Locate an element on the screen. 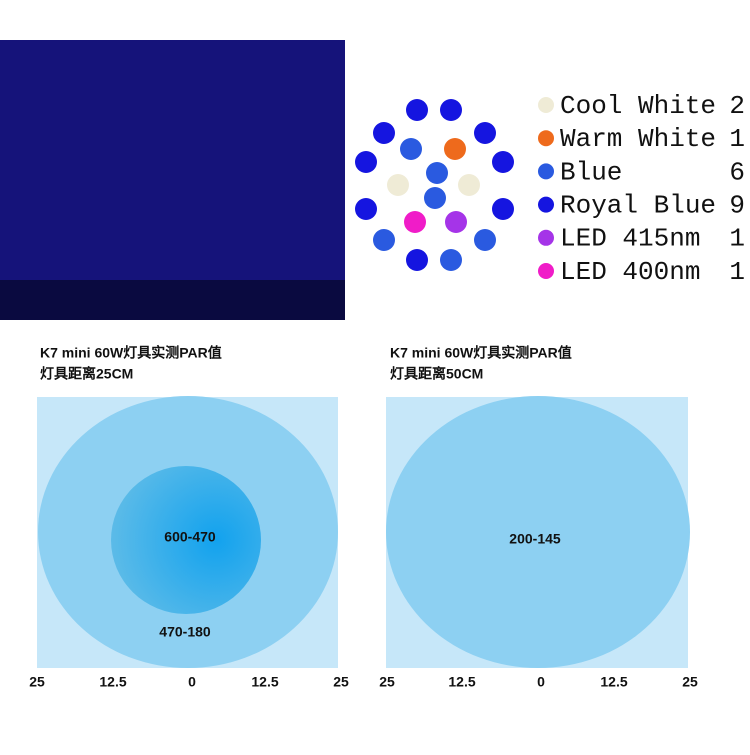 The image size is (750, 755). legend-label: LED 415nm is located at coordinates (630, 239).